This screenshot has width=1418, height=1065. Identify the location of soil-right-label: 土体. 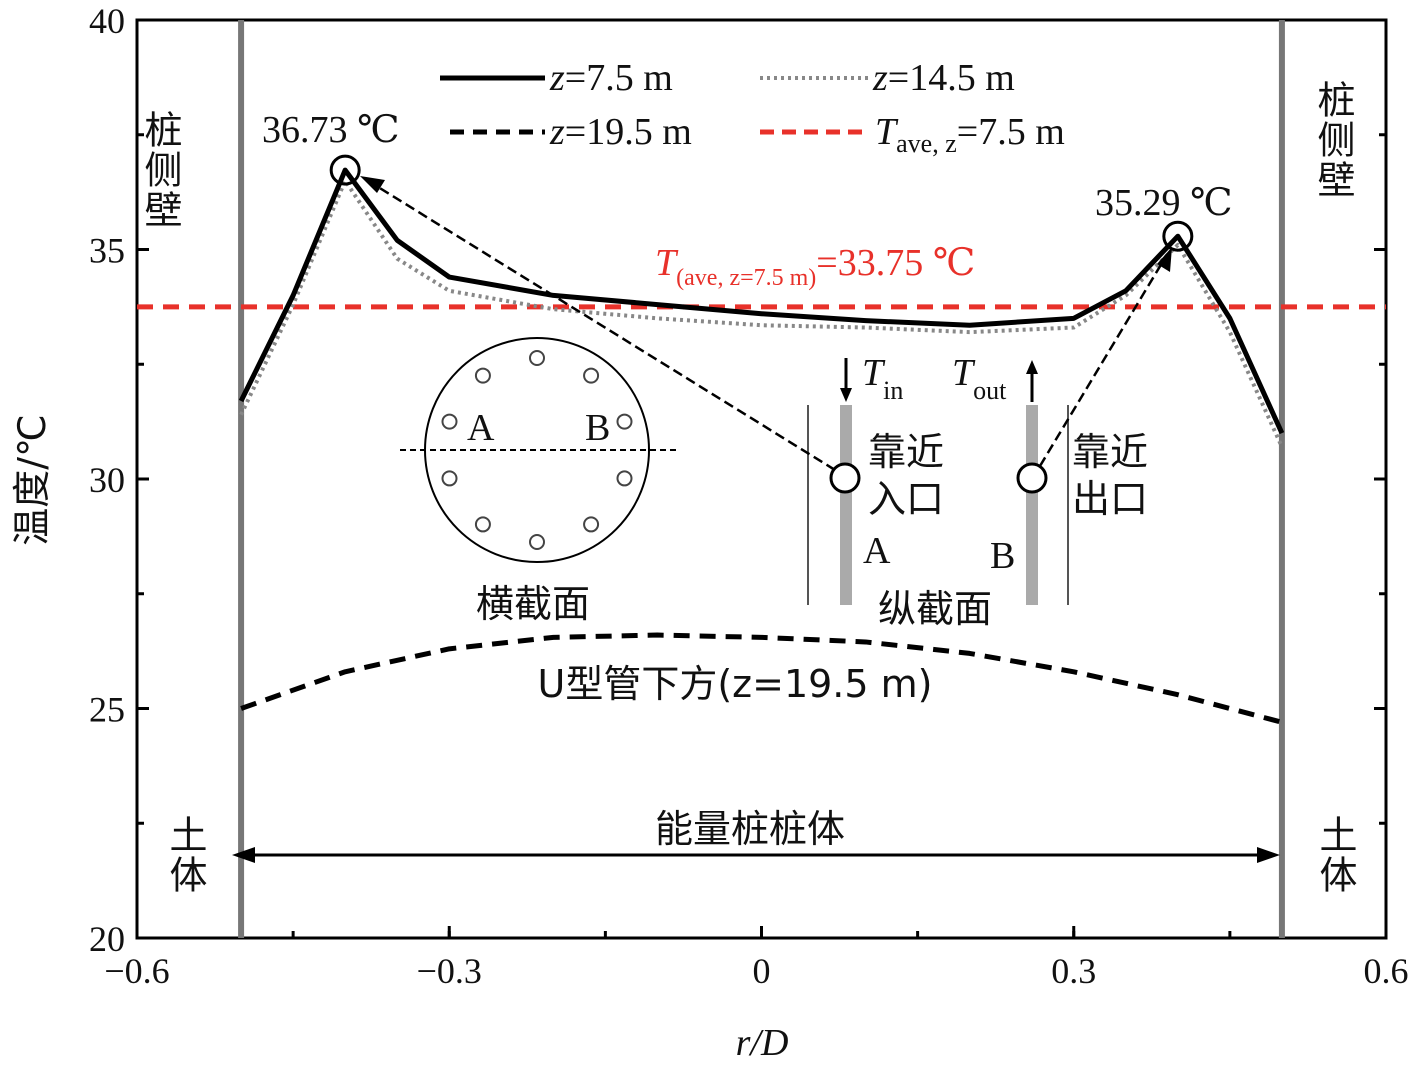
(1335, 855).